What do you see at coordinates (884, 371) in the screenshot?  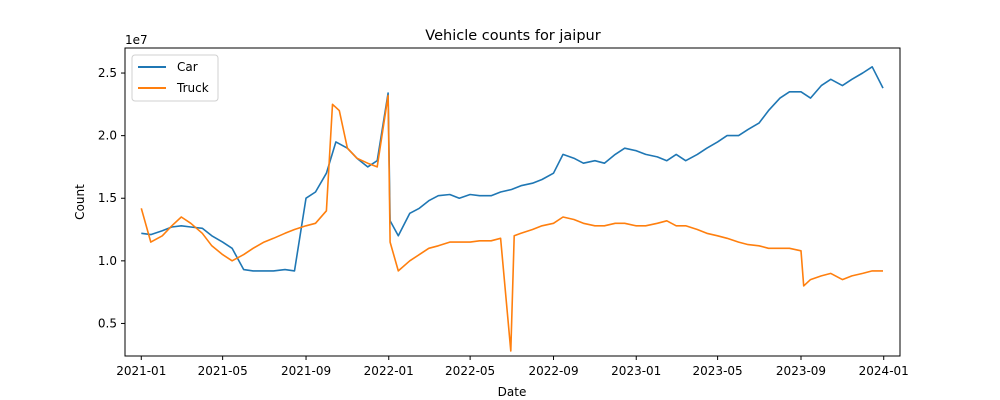 I see `x-tick-label: 2024-01` at bounding box center [884, 371].